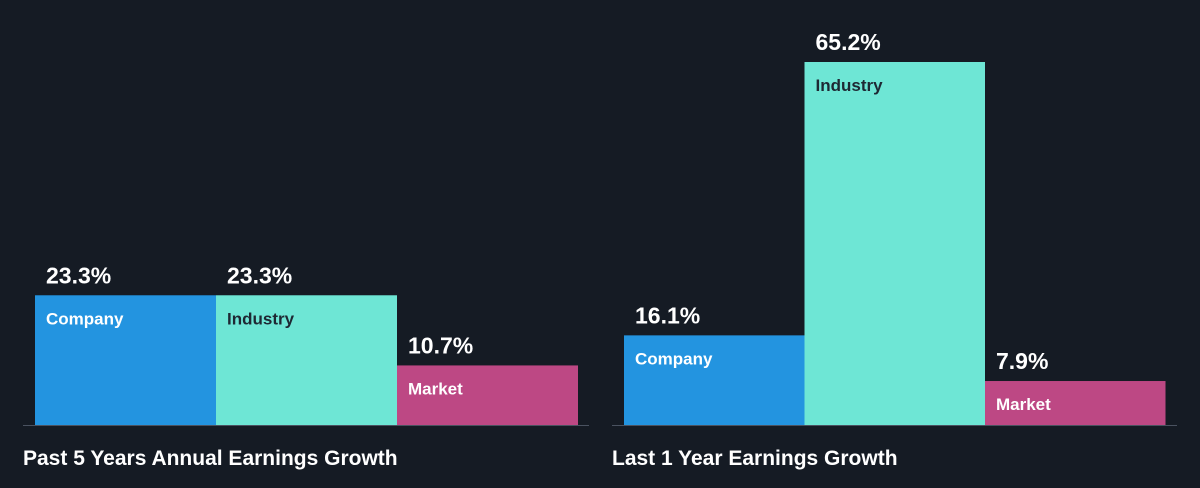 The height and width of the screenshot is (488, 1200). What do you see at coordinates (1022, 361) in the screenshot?
I see `value-label-market: 7.9%` at bounding box center [1022, 361].